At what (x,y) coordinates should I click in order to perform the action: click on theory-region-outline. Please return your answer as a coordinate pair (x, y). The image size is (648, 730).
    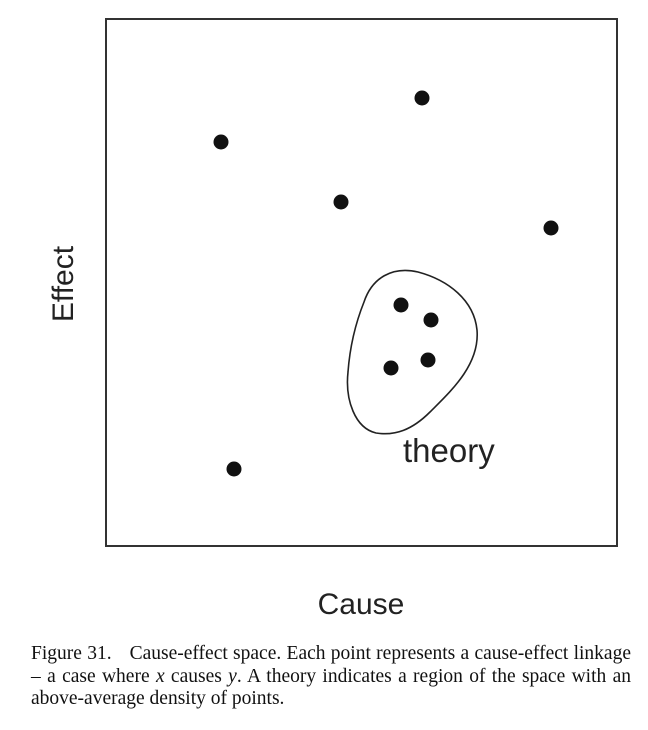
    Looking at the image, I should click on (412, 352).